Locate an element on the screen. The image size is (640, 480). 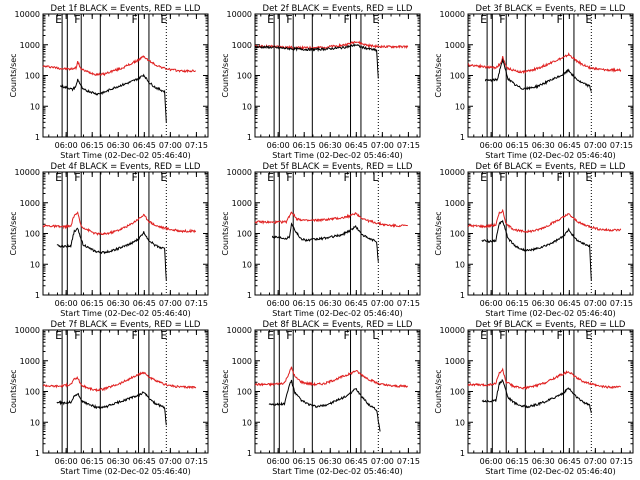
interval-marker-label: L is located at coordinates (375, 177).